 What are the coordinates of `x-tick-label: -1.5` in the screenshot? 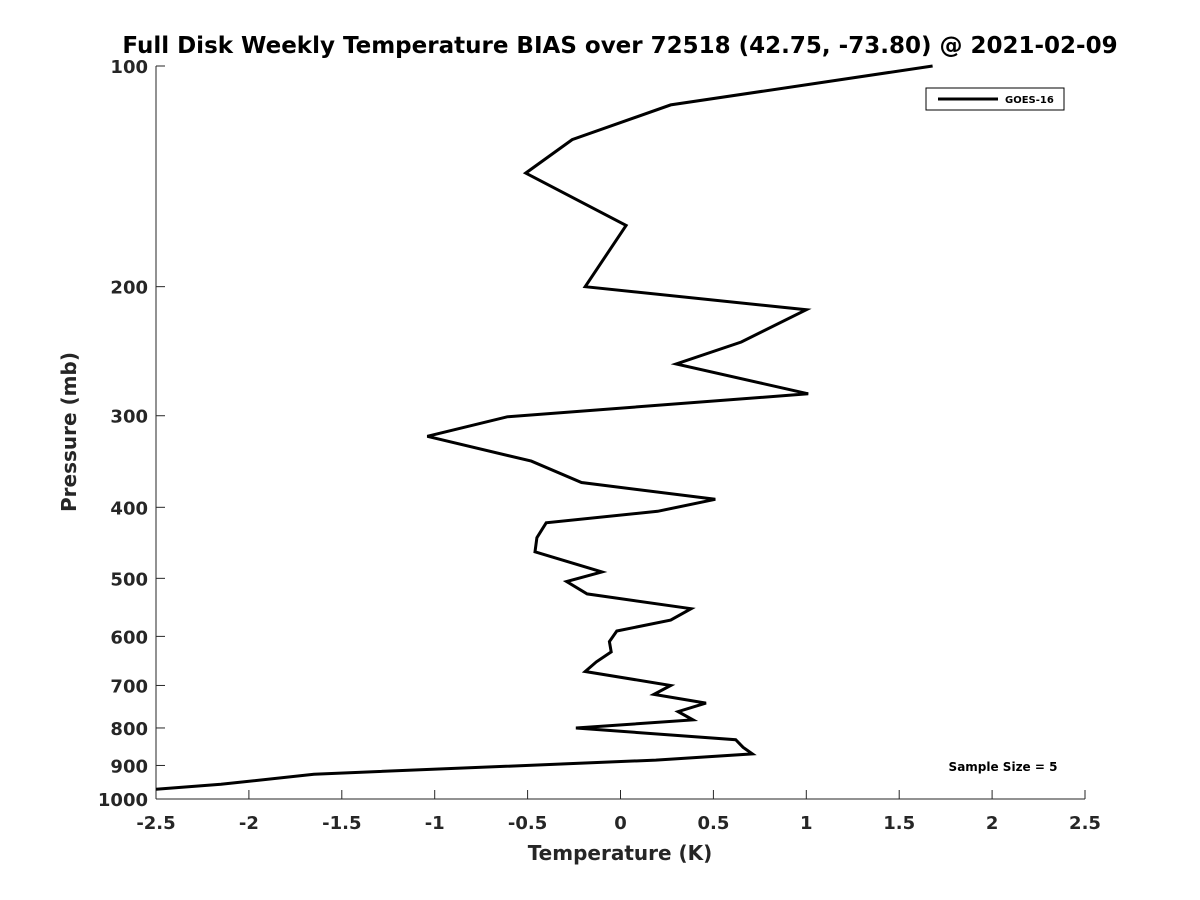 It's located at (341, 823).